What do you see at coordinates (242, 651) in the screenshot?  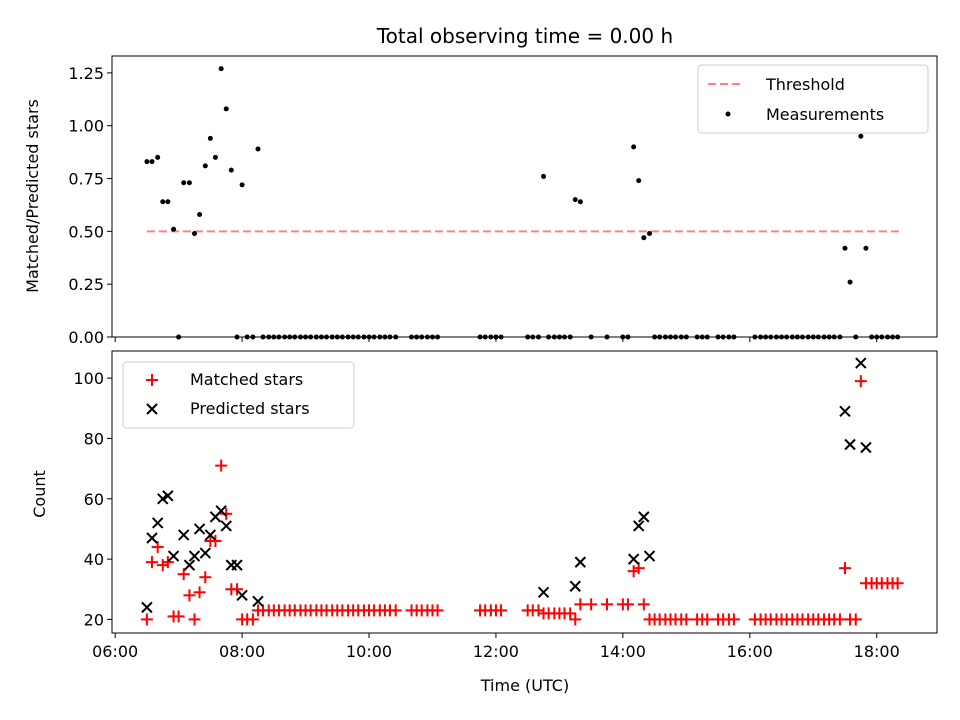 I see `x-tick-label: 08:00` at bounding box center [242, 651].